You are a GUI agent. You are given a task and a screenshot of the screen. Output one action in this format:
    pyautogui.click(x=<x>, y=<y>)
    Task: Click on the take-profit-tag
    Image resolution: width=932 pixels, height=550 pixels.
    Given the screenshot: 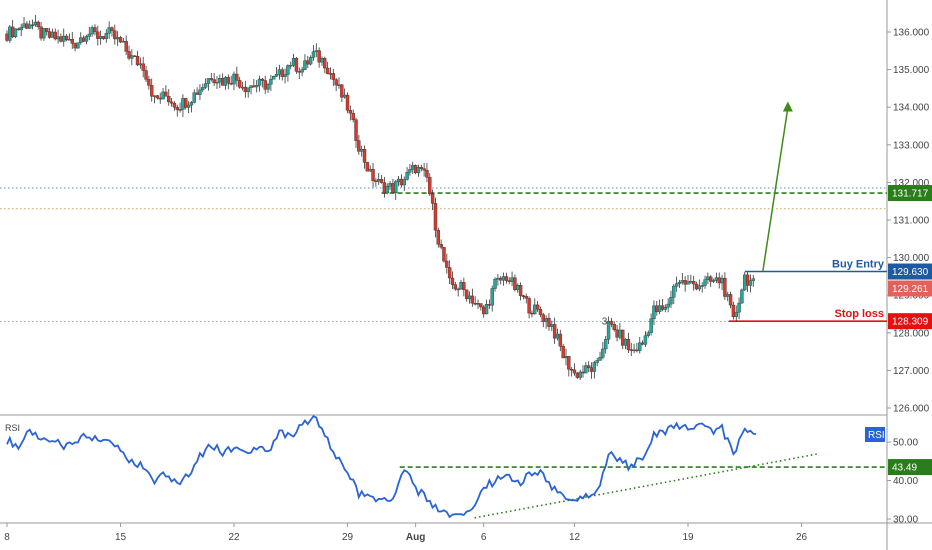 What is the action you would take?
    pyautogui.click(x=910, y=193)
    